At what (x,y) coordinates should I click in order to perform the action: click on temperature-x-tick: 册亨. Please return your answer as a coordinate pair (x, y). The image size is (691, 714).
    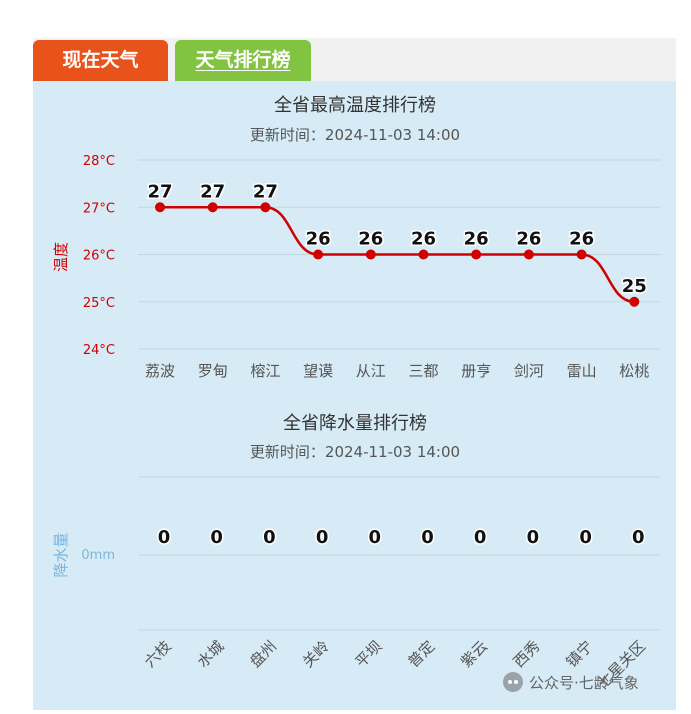
    Looking at the image, I should click on (476, 371).